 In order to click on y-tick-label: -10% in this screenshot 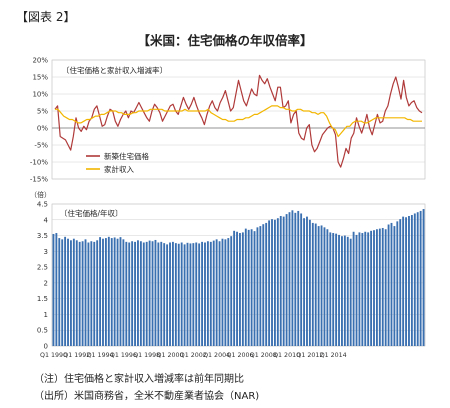, I will do `click(39, 163)`.